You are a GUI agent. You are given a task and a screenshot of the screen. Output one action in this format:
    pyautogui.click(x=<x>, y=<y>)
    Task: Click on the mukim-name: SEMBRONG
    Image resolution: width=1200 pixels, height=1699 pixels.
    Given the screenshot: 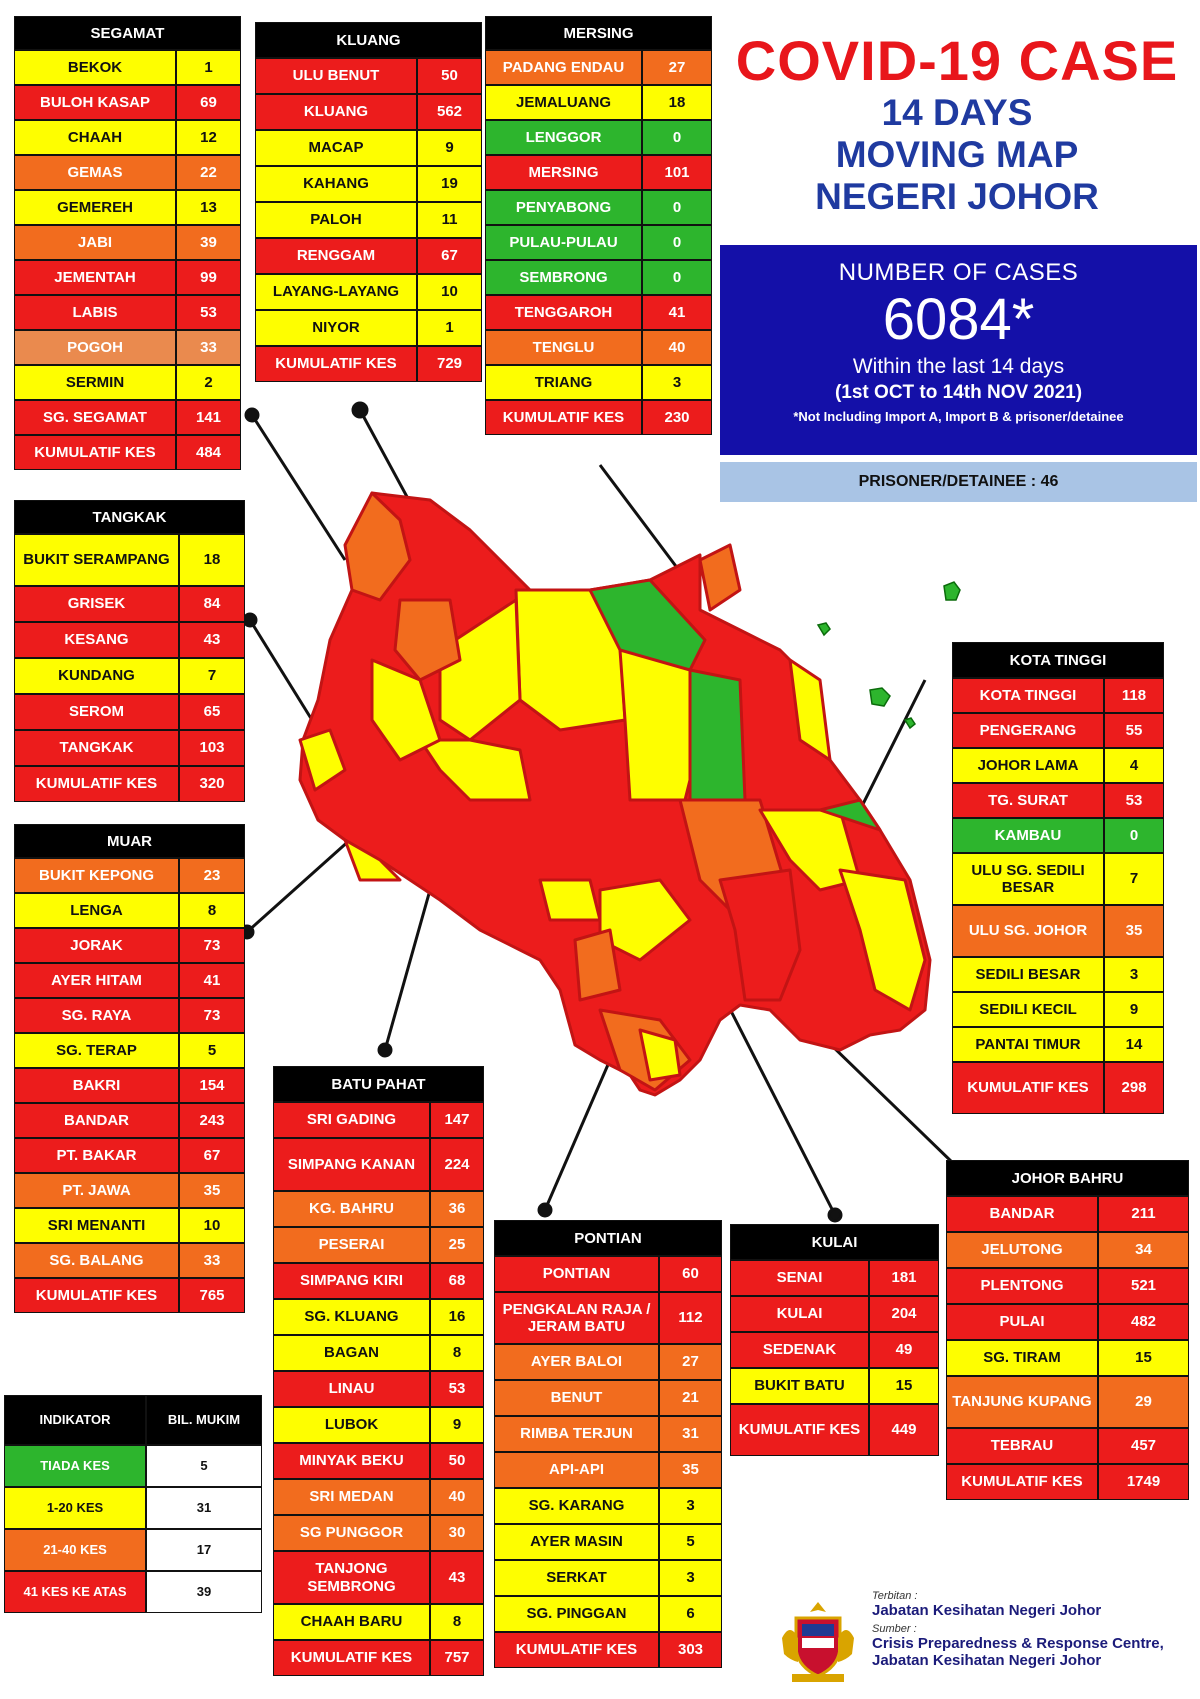 What is the action you would take?
    pyautogui.click(x=563, y=277)
    